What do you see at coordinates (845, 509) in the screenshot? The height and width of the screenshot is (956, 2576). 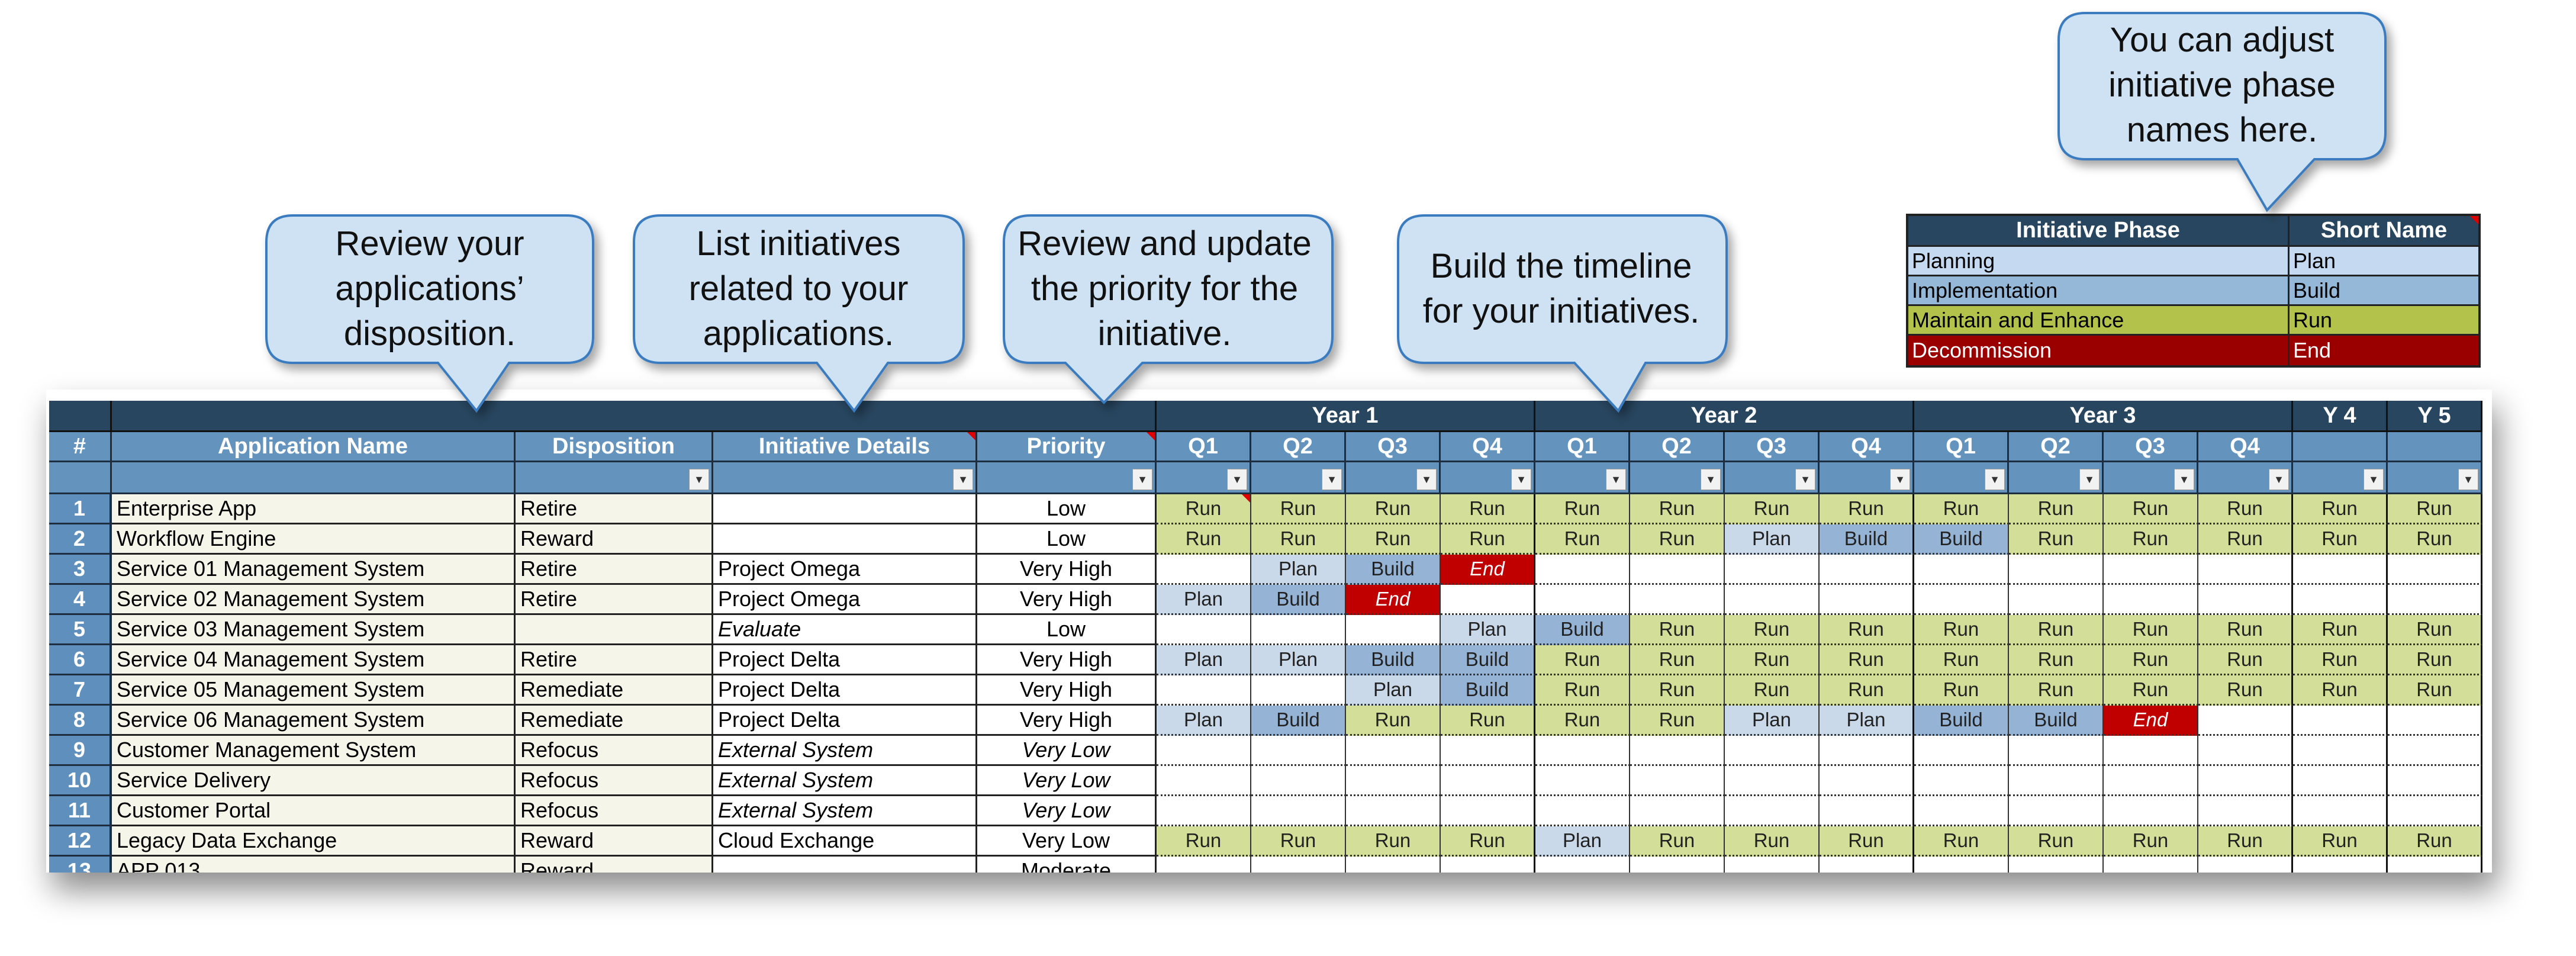 I see `initiative-details-cell` at bounding box center [845, 509].